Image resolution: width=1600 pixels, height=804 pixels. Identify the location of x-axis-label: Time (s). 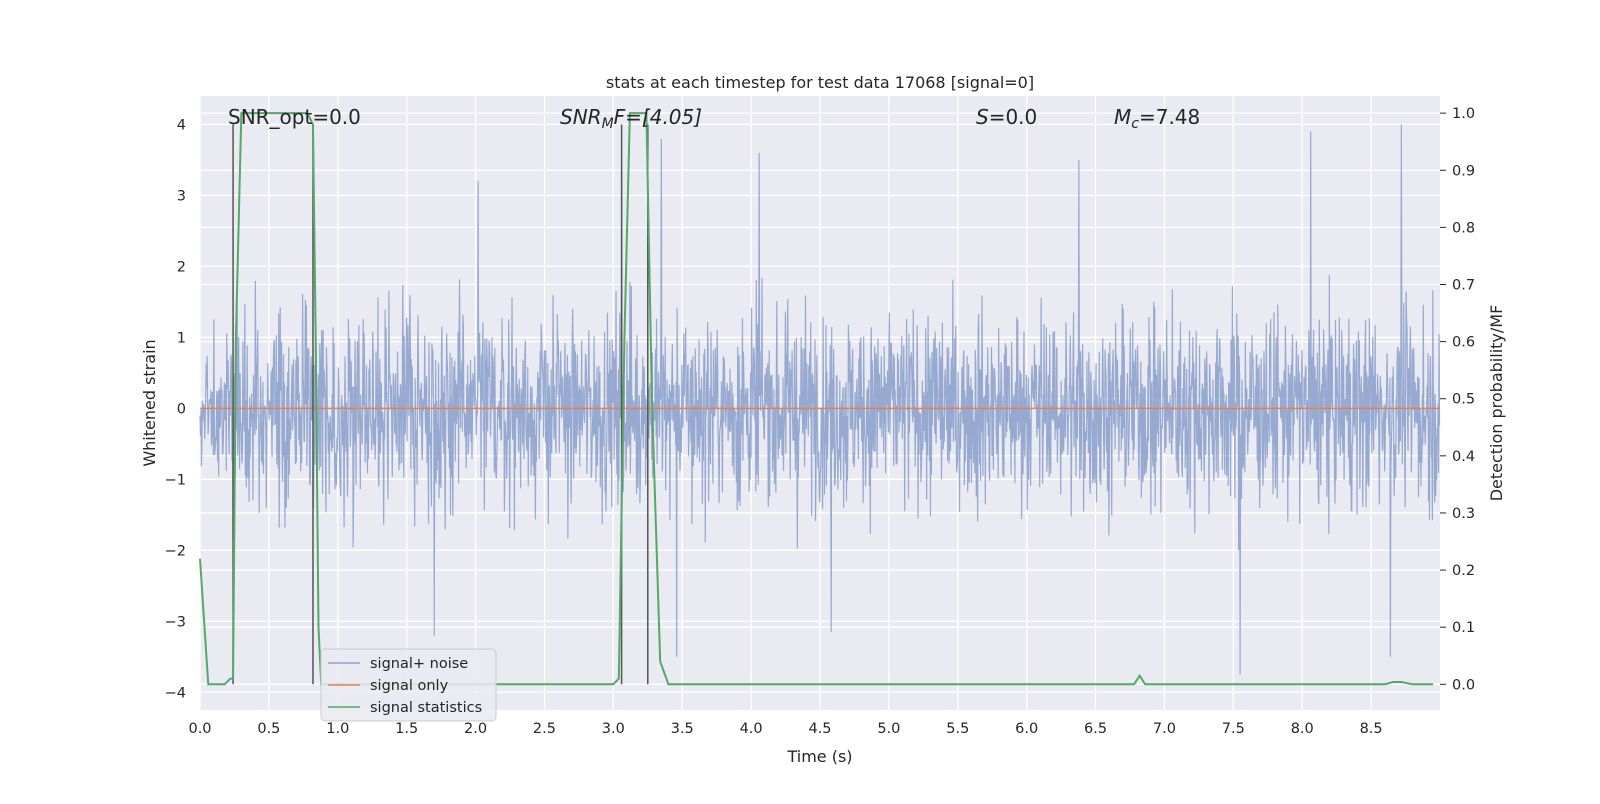
(819, 756).